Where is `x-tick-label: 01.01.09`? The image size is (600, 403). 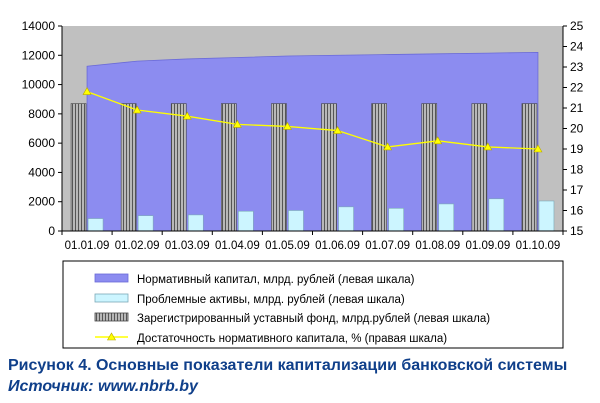 x-tick-label: 01.01.09 is located at coordinates (87, 246).